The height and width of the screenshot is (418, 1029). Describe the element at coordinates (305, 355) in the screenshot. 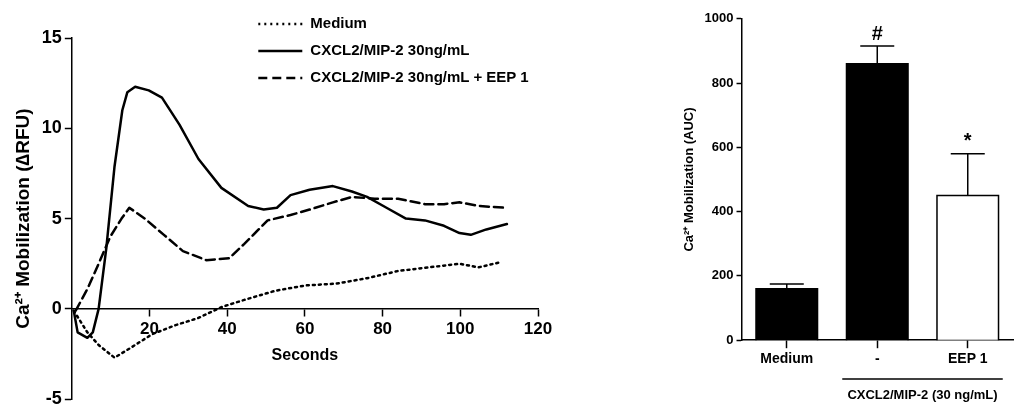

I see `x-axis-title: Seconds` at that location.